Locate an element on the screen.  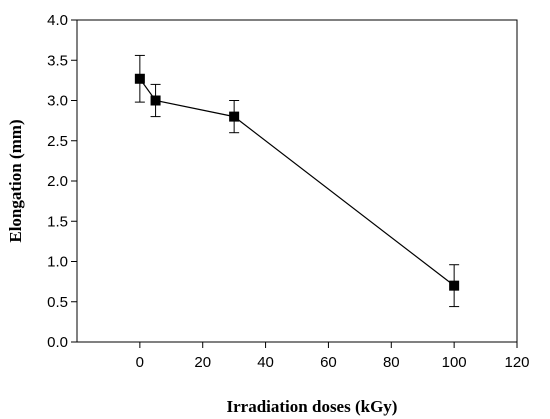
y-tick-label: 2.5 is located at coordinates (57, 141).